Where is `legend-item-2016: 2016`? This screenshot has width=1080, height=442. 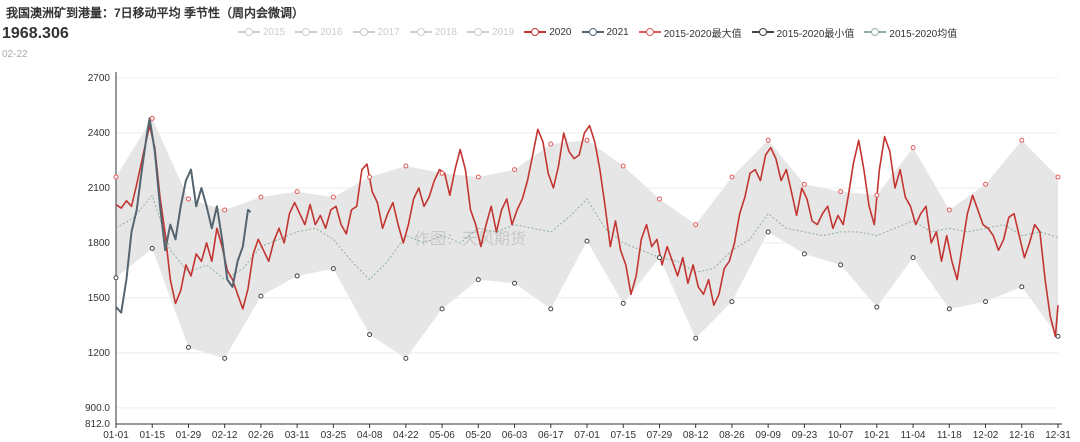
legend-item-2016: 2016 is located at coordinates (319, 32).